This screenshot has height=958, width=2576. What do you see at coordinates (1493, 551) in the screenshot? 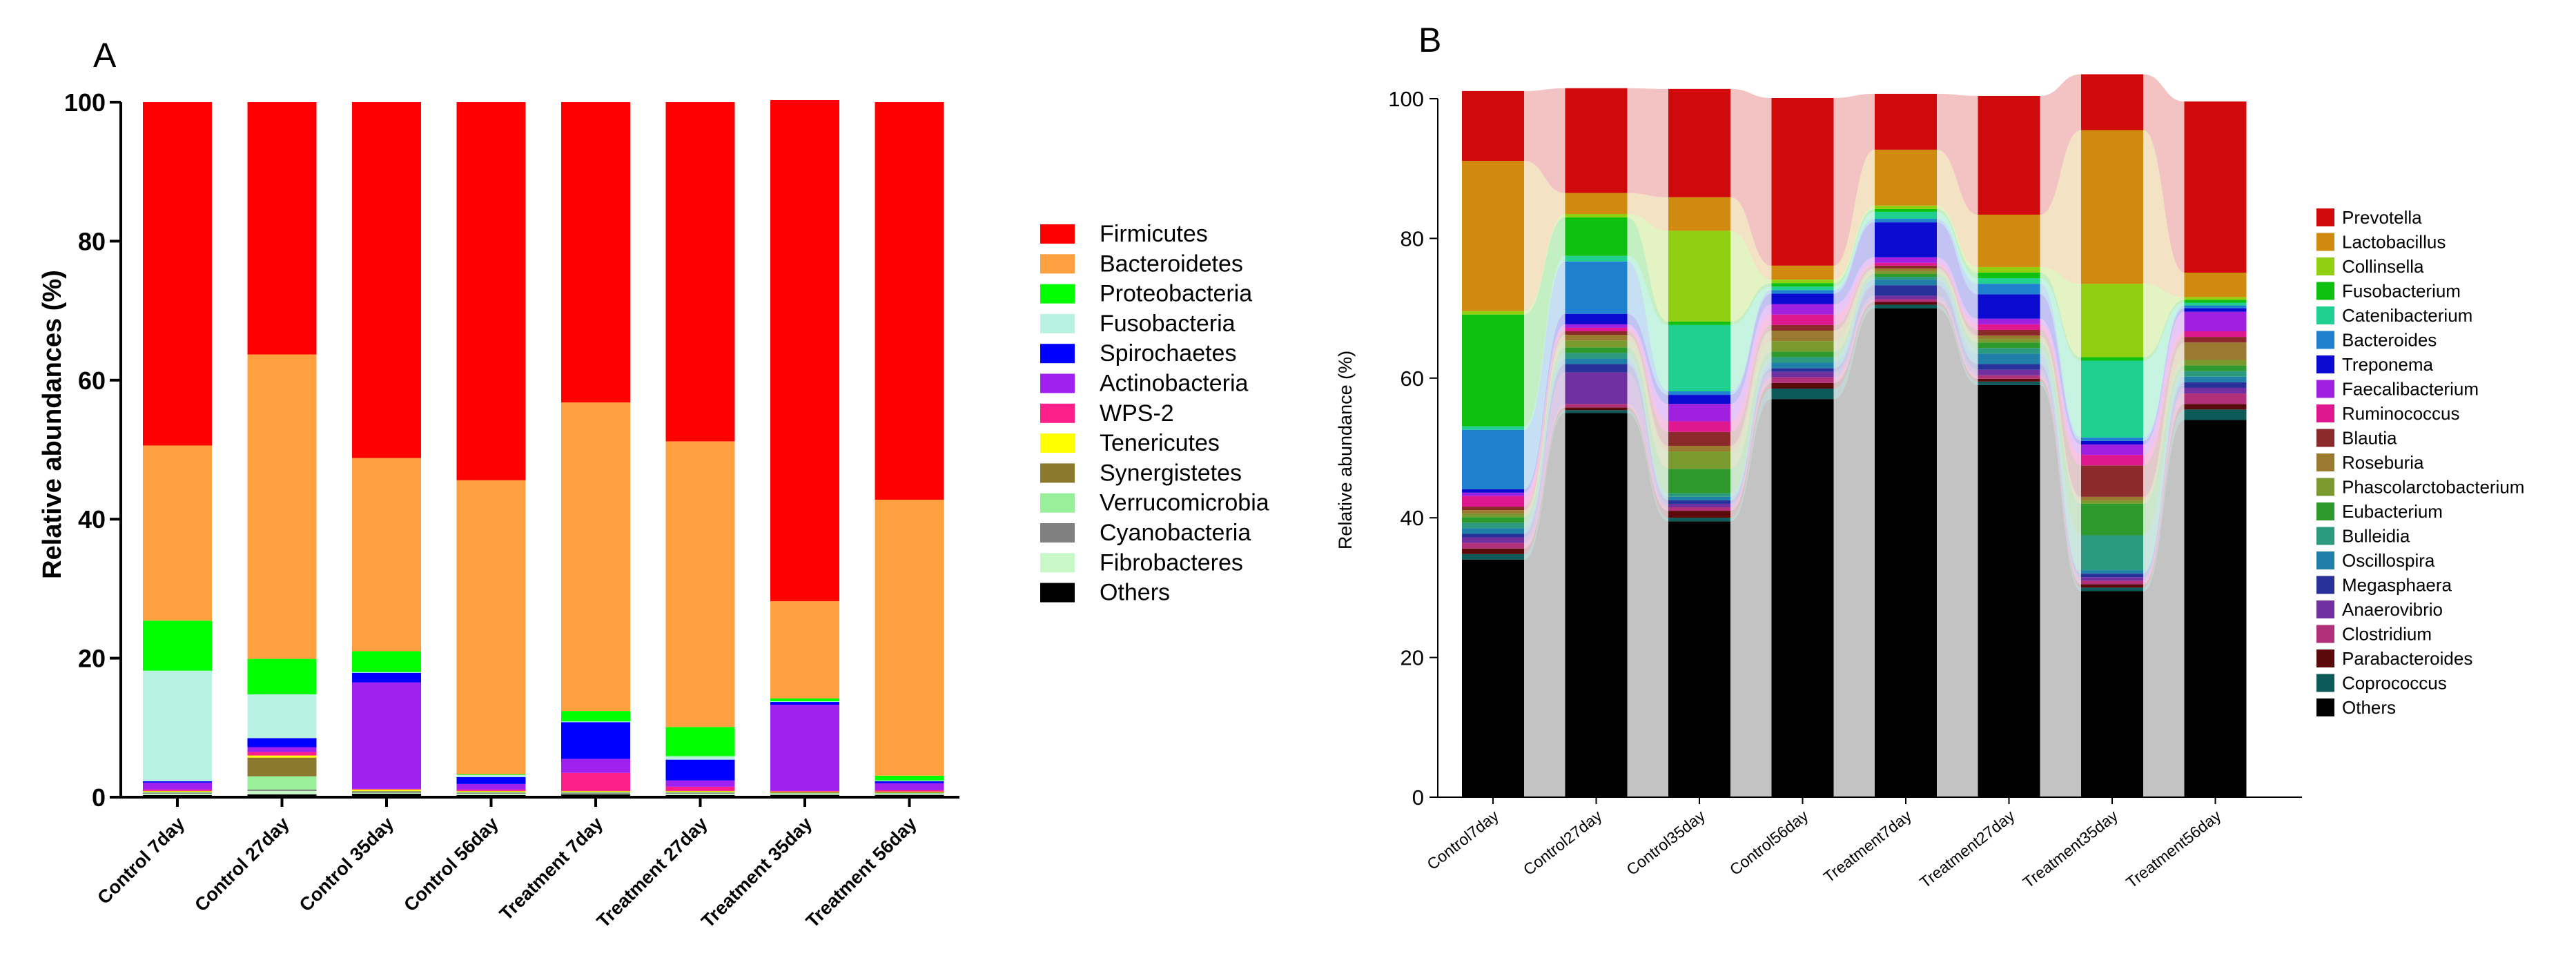
I see `panel-b-bar-parabacteroides-control7day` at bounding box center [1493, 551].